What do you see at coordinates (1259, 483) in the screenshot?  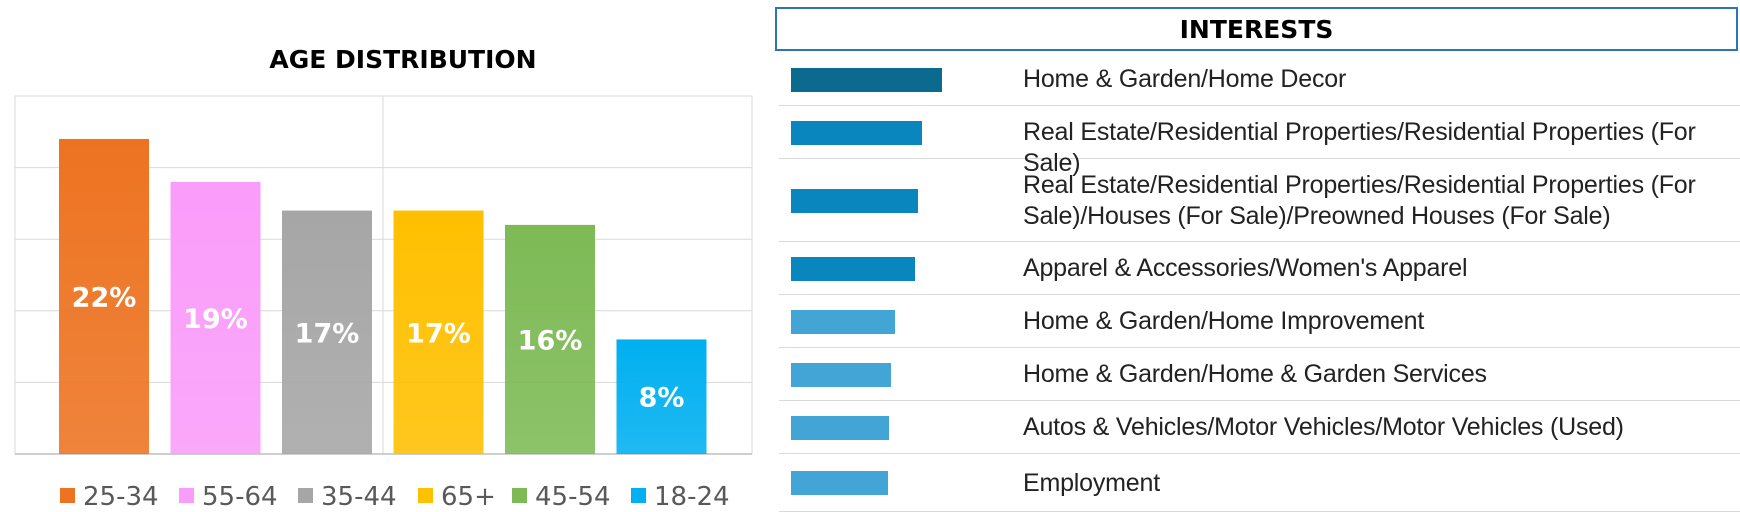 I see `interest-row: Employment` at bounding box center [1259, 483].